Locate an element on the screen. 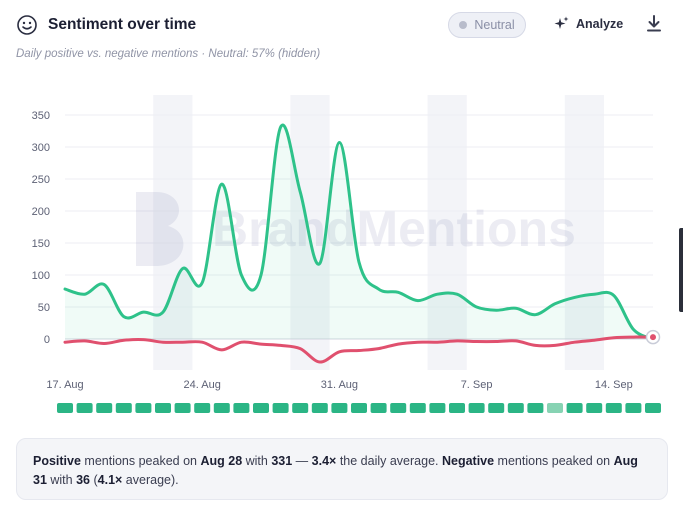 The width and height of the screenshot is (683, 508). negative-series-line is located at coordinates (359, 349).